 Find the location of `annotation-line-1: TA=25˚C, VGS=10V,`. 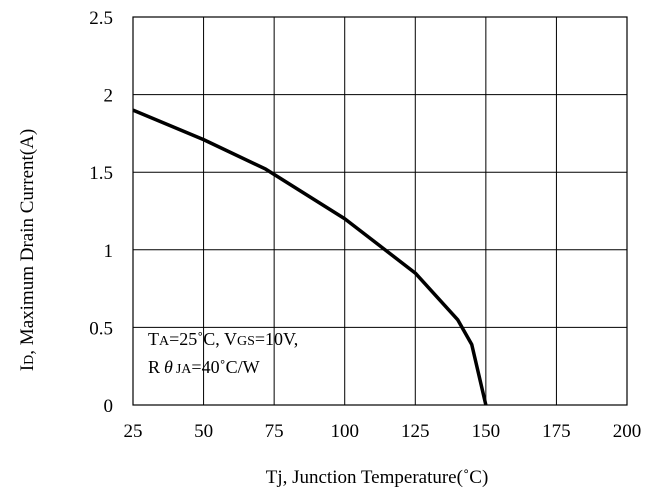

annotation-line-1: TA=25˚C, VGS=10V, is located at coordinates (223, 339).